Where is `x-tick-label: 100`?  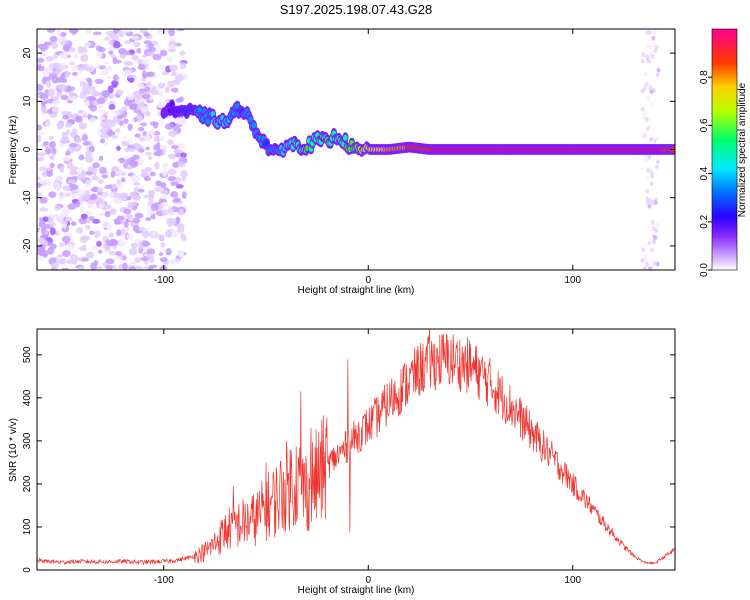
x-tick-label: 100 is located at coordinates (572, 280).